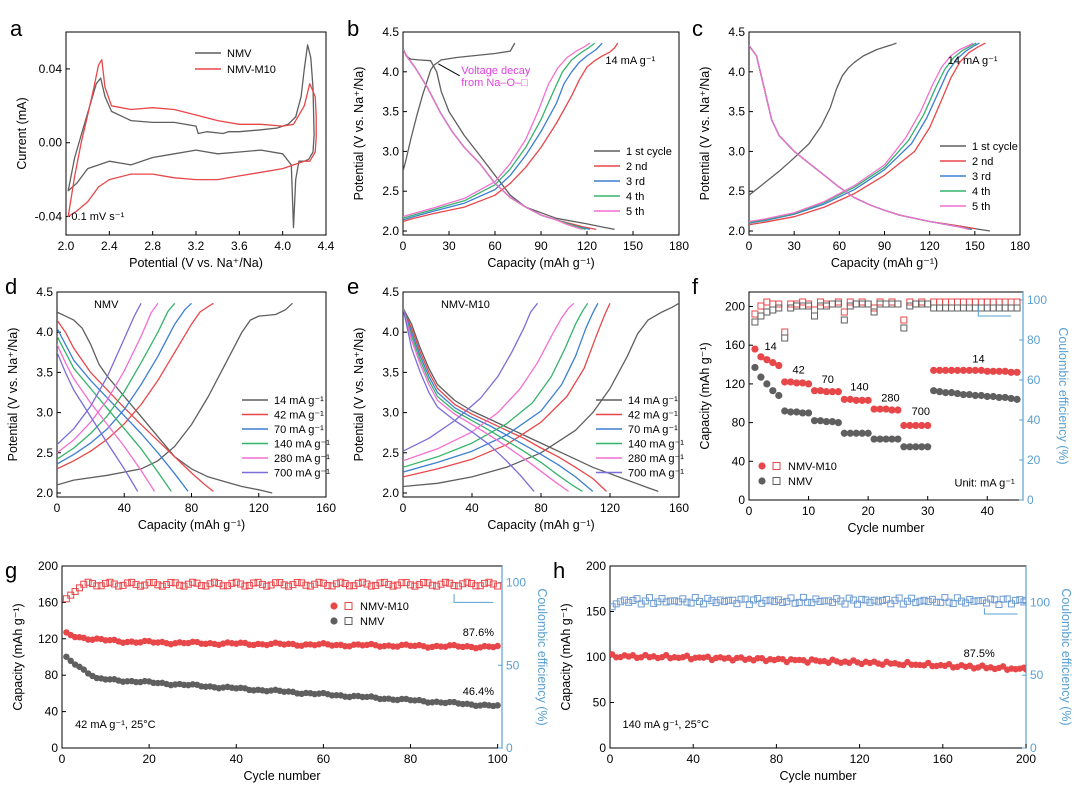  What do you see at coordinates (863, 132) in the screenshot?
I see `series-line-4-th` at bounding box center [863, 132].